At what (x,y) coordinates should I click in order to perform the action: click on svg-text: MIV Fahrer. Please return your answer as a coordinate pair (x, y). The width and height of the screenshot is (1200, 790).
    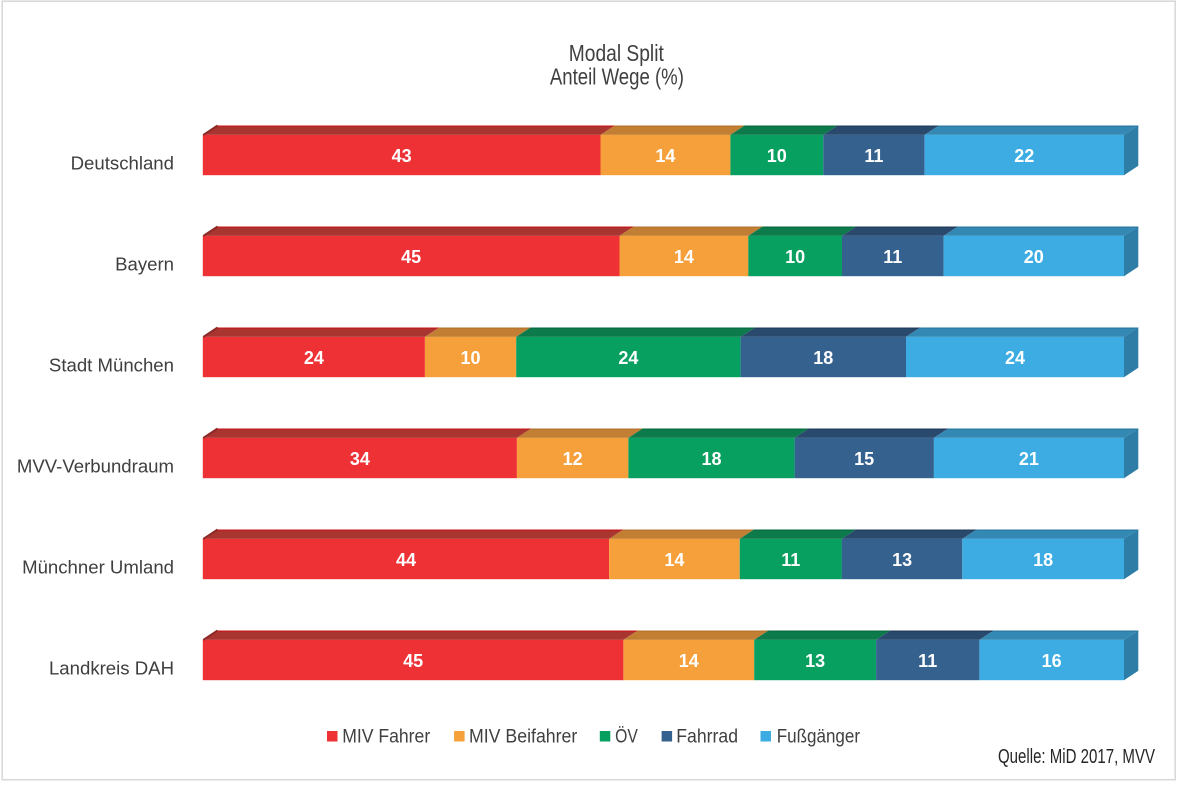
    Looking at the image, I should click on (386, 736).